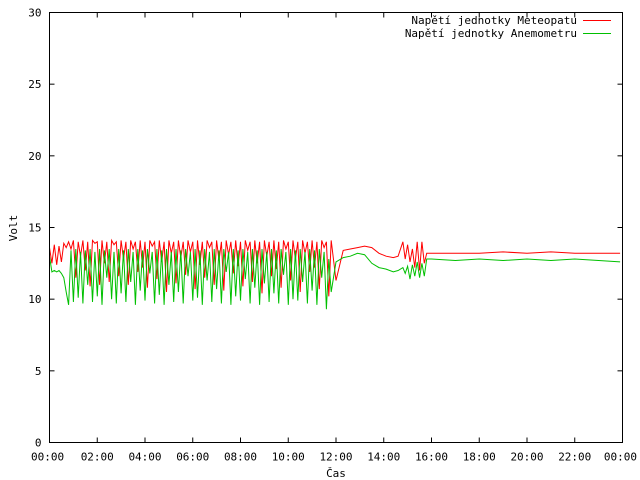 The image size is (640, 480). Describe the element at coordinates (288, 457) in the screenshot. I see `x-tick-label: 10:00` at that location.